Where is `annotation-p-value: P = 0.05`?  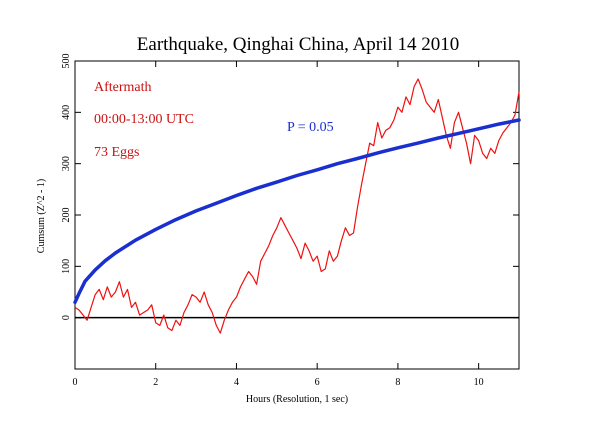
annotation-p-value: P = 0.05 is located at coordinates (310, 127).